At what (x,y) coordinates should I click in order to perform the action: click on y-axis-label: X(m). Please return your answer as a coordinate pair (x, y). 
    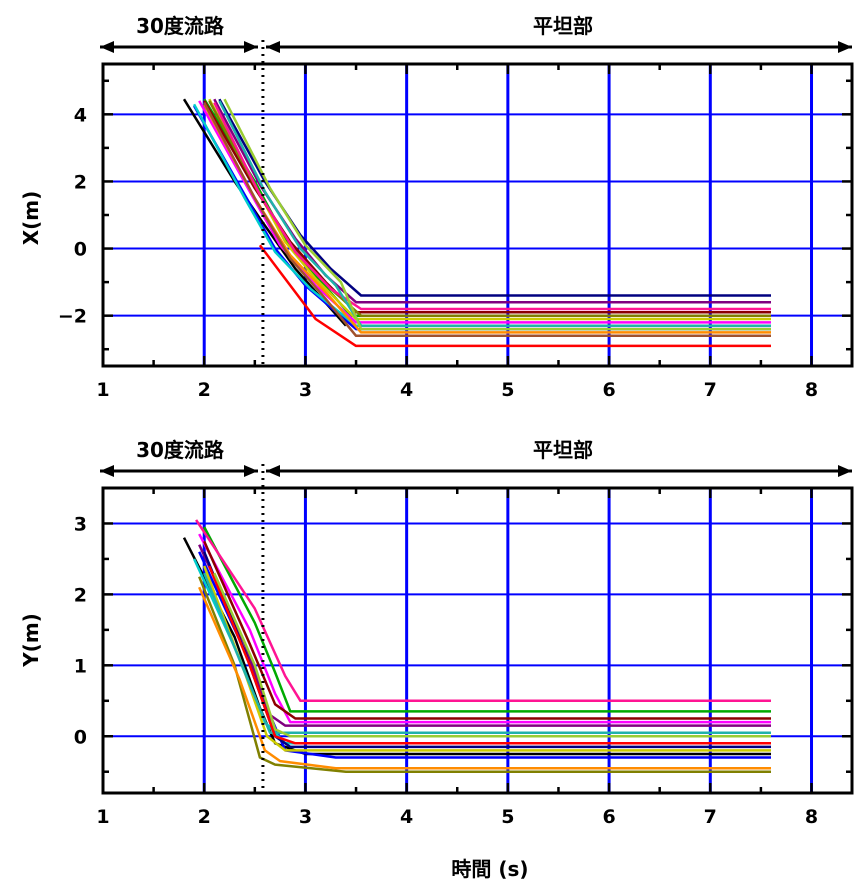
    Looking at the image, I should click on (31, 218).